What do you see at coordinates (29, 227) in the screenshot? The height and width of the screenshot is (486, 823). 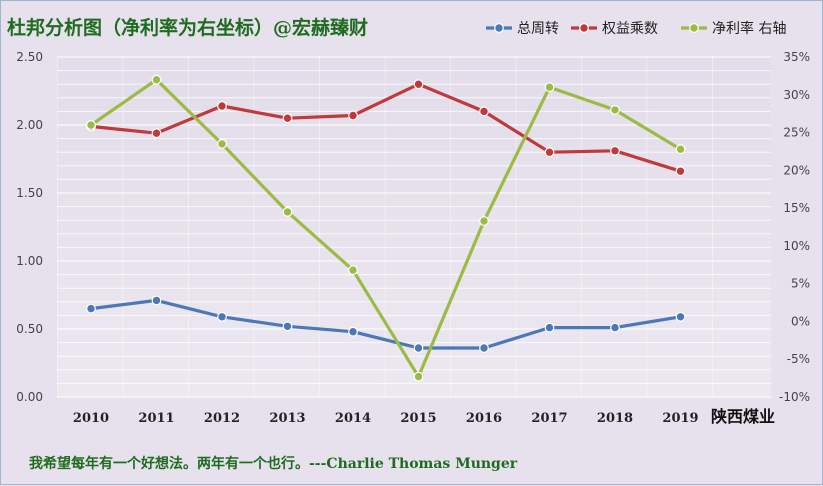 I see `y-axis-left: 0.00 0.50 1.00 1.50 2.00 2.50` at bounding box center [29, 227].